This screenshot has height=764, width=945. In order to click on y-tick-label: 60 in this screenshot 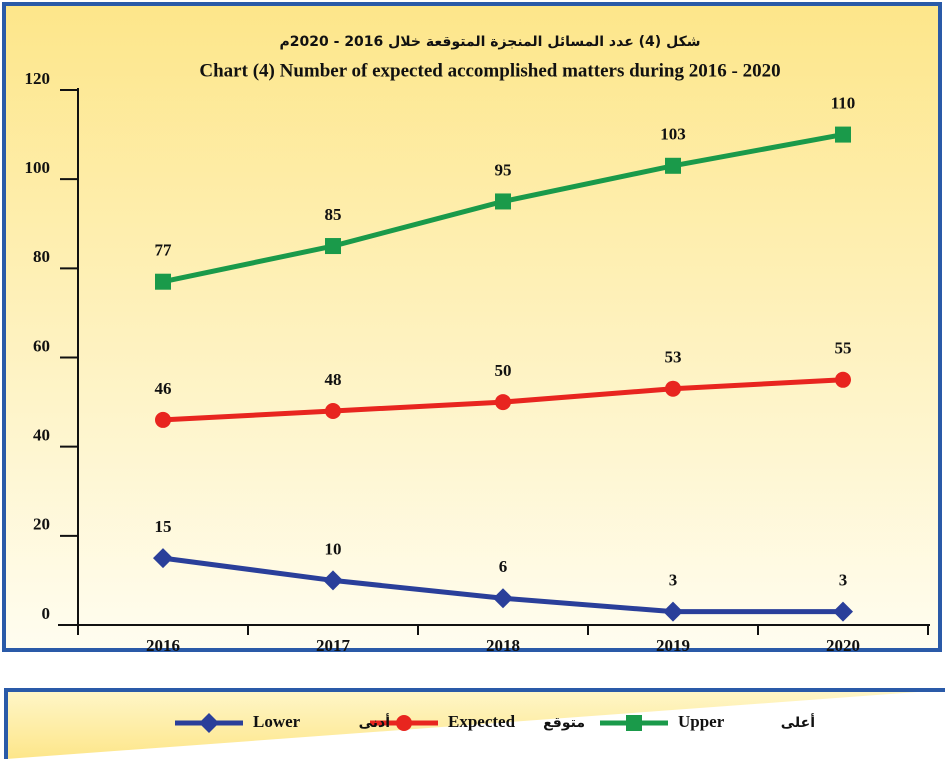, I will do `click(41, 345)`.